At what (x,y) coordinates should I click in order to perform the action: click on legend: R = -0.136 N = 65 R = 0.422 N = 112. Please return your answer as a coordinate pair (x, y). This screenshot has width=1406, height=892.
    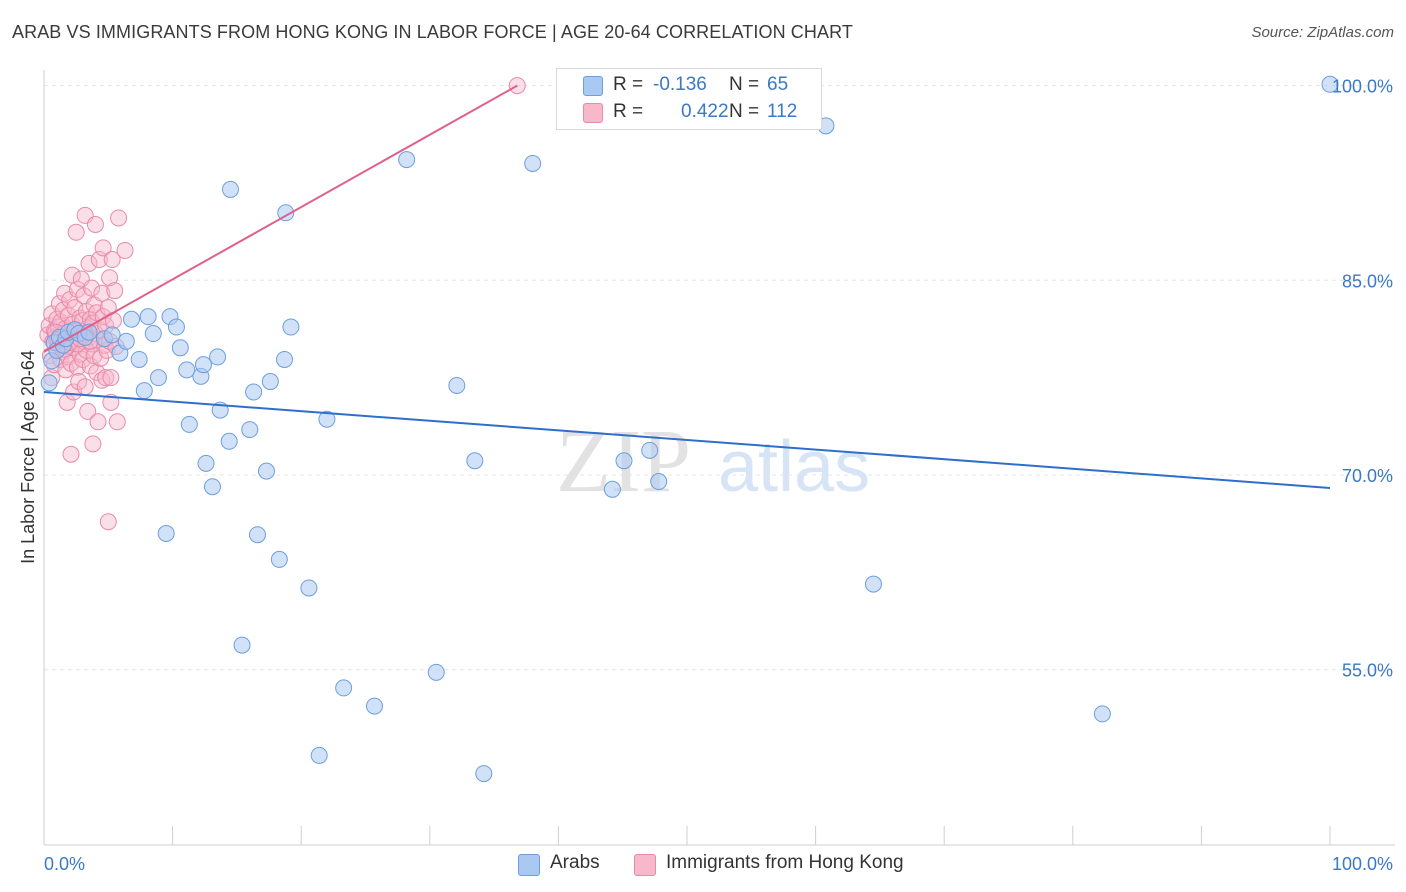
    Looking at the image, I should click on (689, 99).